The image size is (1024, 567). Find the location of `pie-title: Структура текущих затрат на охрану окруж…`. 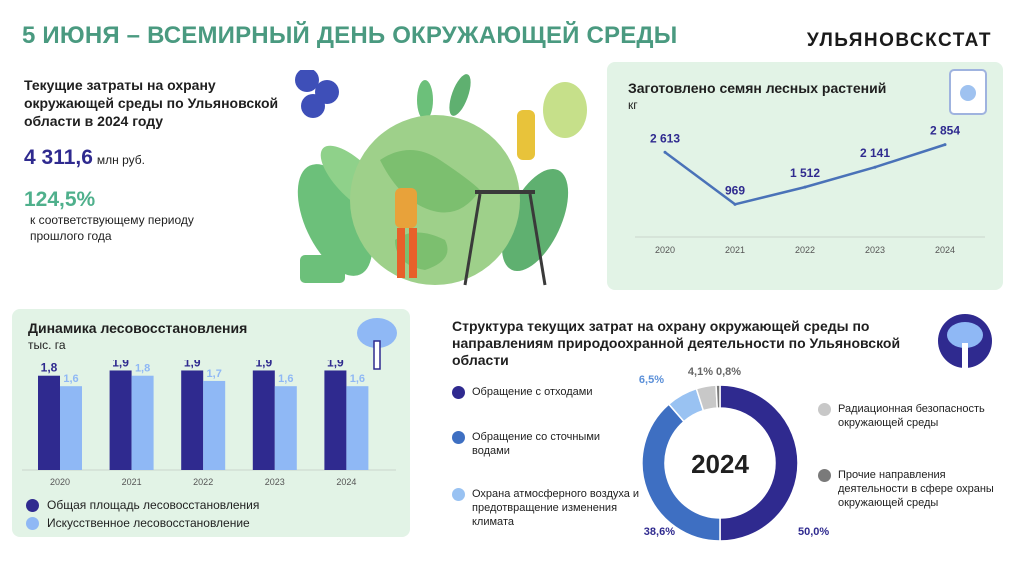

pie-title: Структура текущих затрат на охрану окруж… is located at coordinates (676, 343).